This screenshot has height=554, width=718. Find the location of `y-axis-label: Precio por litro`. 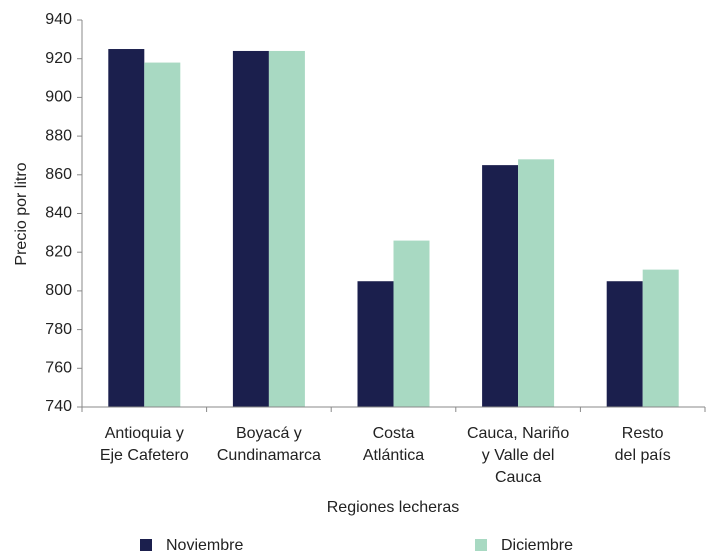

y-axis-label: Precio por litro is located at coordinates (21, 213).